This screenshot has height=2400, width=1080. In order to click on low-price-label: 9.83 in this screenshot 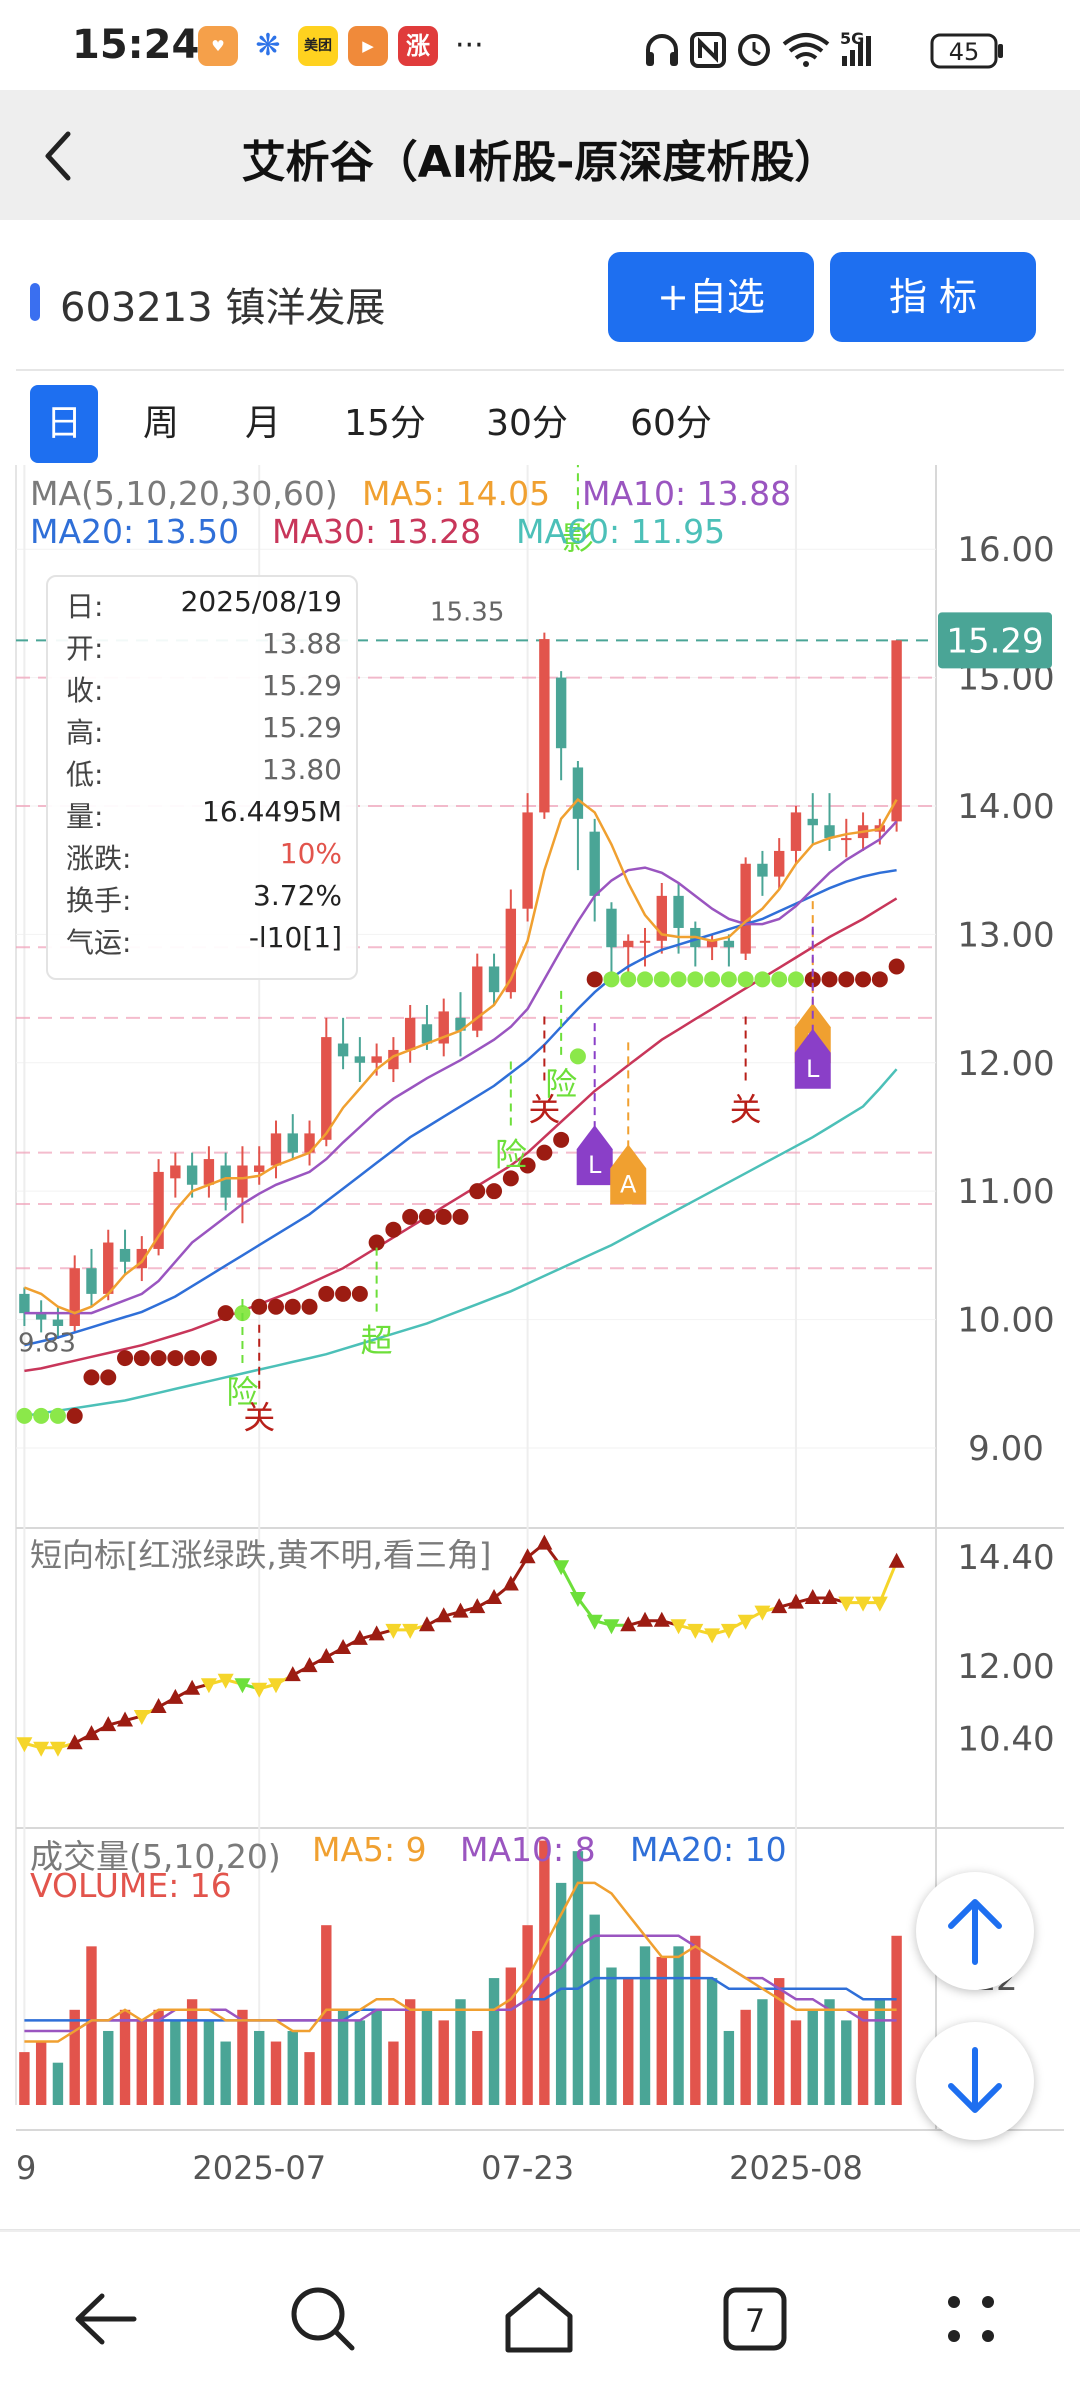, I will do `click(47, 1343)`.